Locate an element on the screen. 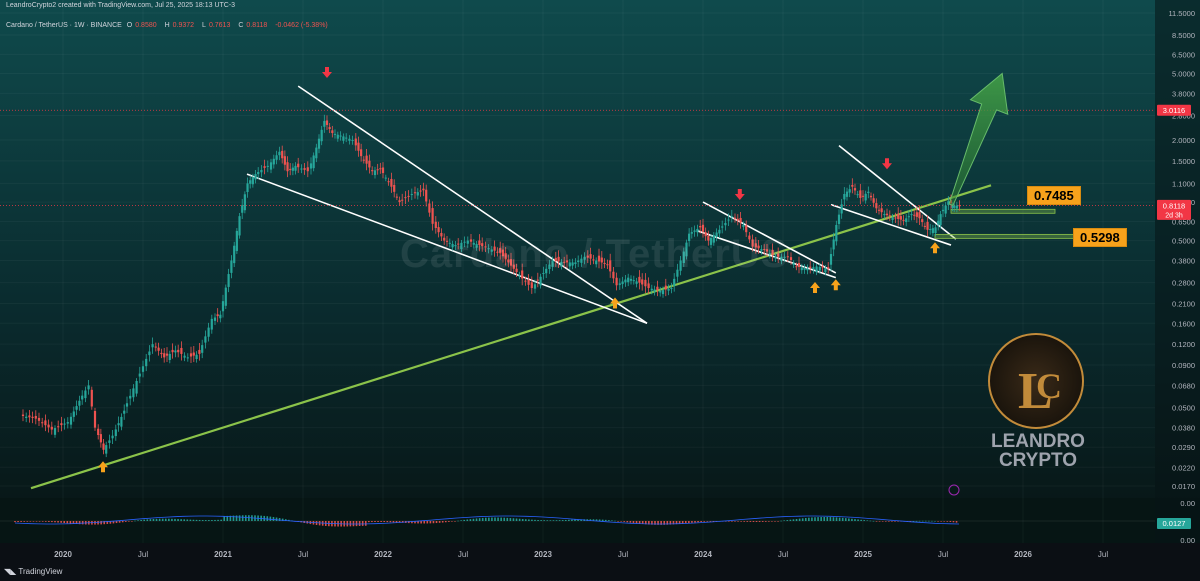 The image size is (1200, 581). ohlc-high: H 0.9372 is located at coordinates (179, 25).